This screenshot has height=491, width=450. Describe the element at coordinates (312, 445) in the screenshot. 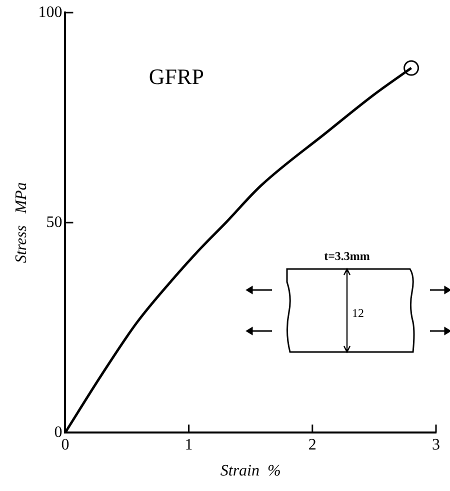

I see `x-tick-label: 2` at that location.